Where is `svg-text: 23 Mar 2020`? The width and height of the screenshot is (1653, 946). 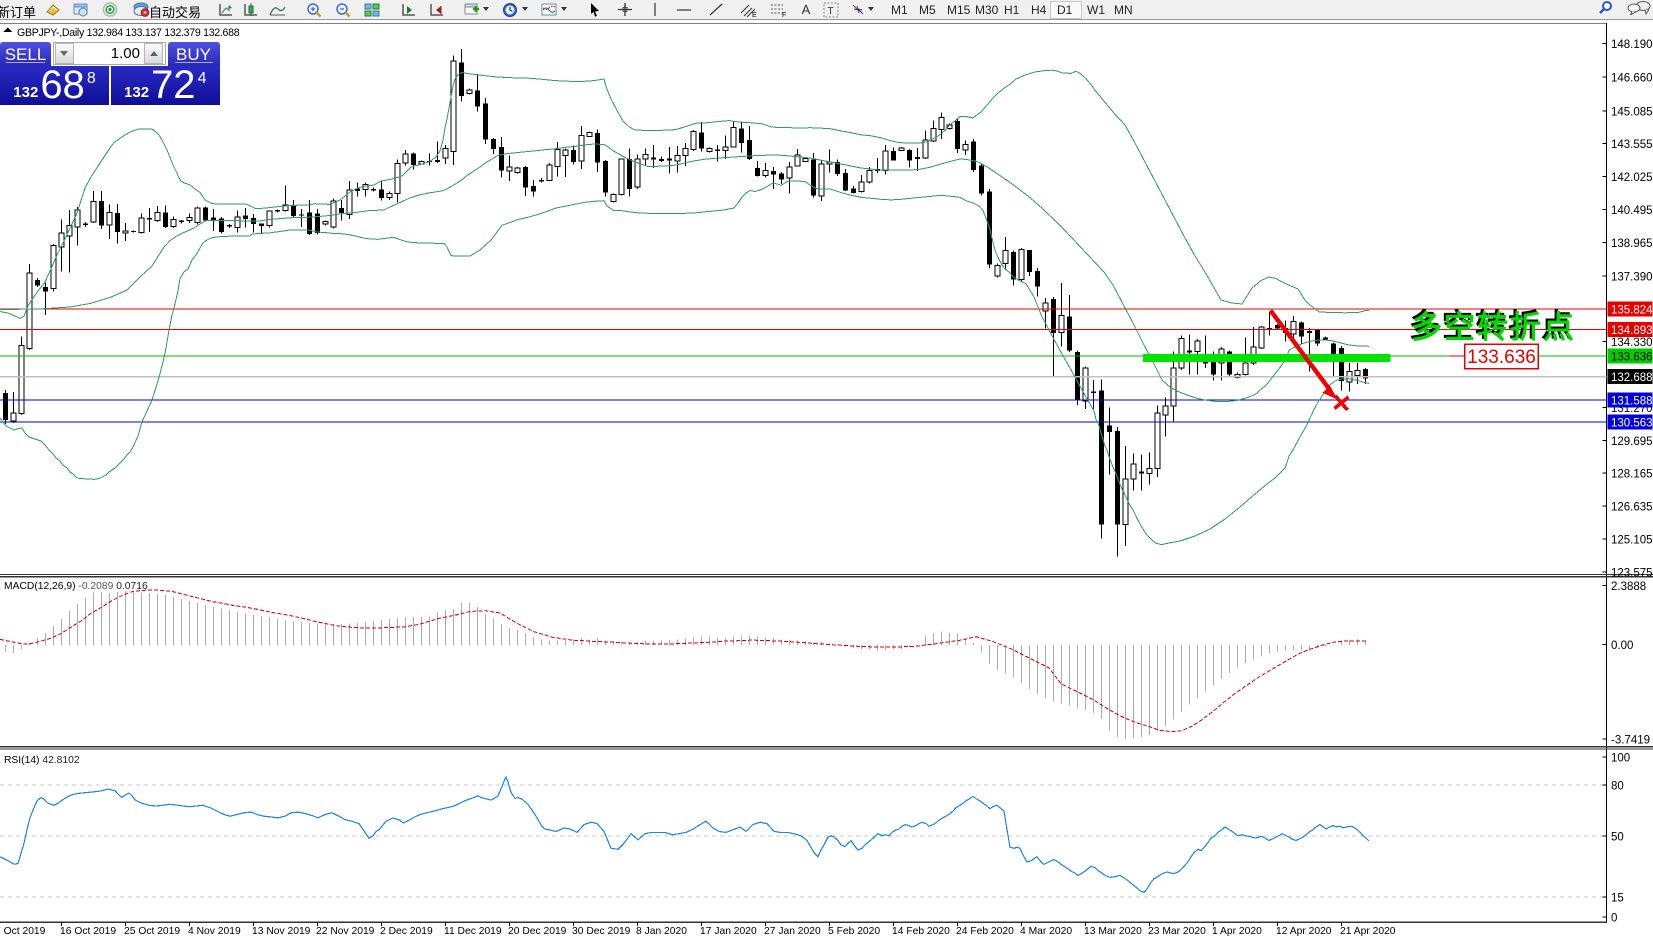
svg-text: 23 Mar 2020 is located at coordinates (1177, 931).